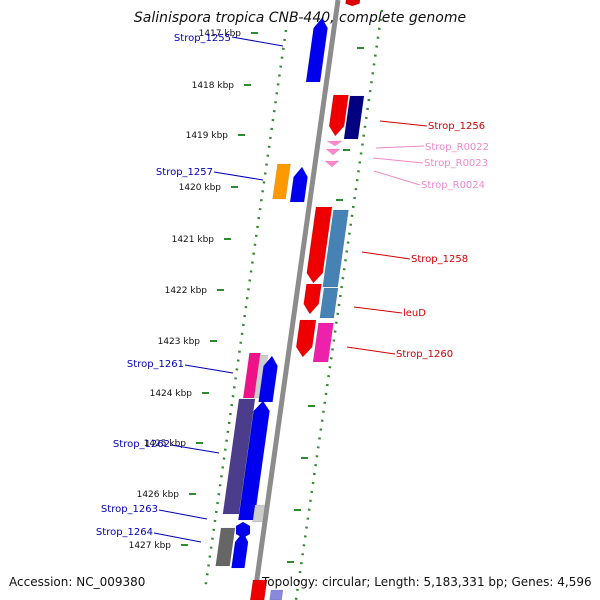 This screenshot has width=600, height=600. Describe the element at coordinates (213, 86) in the screenshot. I see `ruler-label: 1418 kbp` at that location.